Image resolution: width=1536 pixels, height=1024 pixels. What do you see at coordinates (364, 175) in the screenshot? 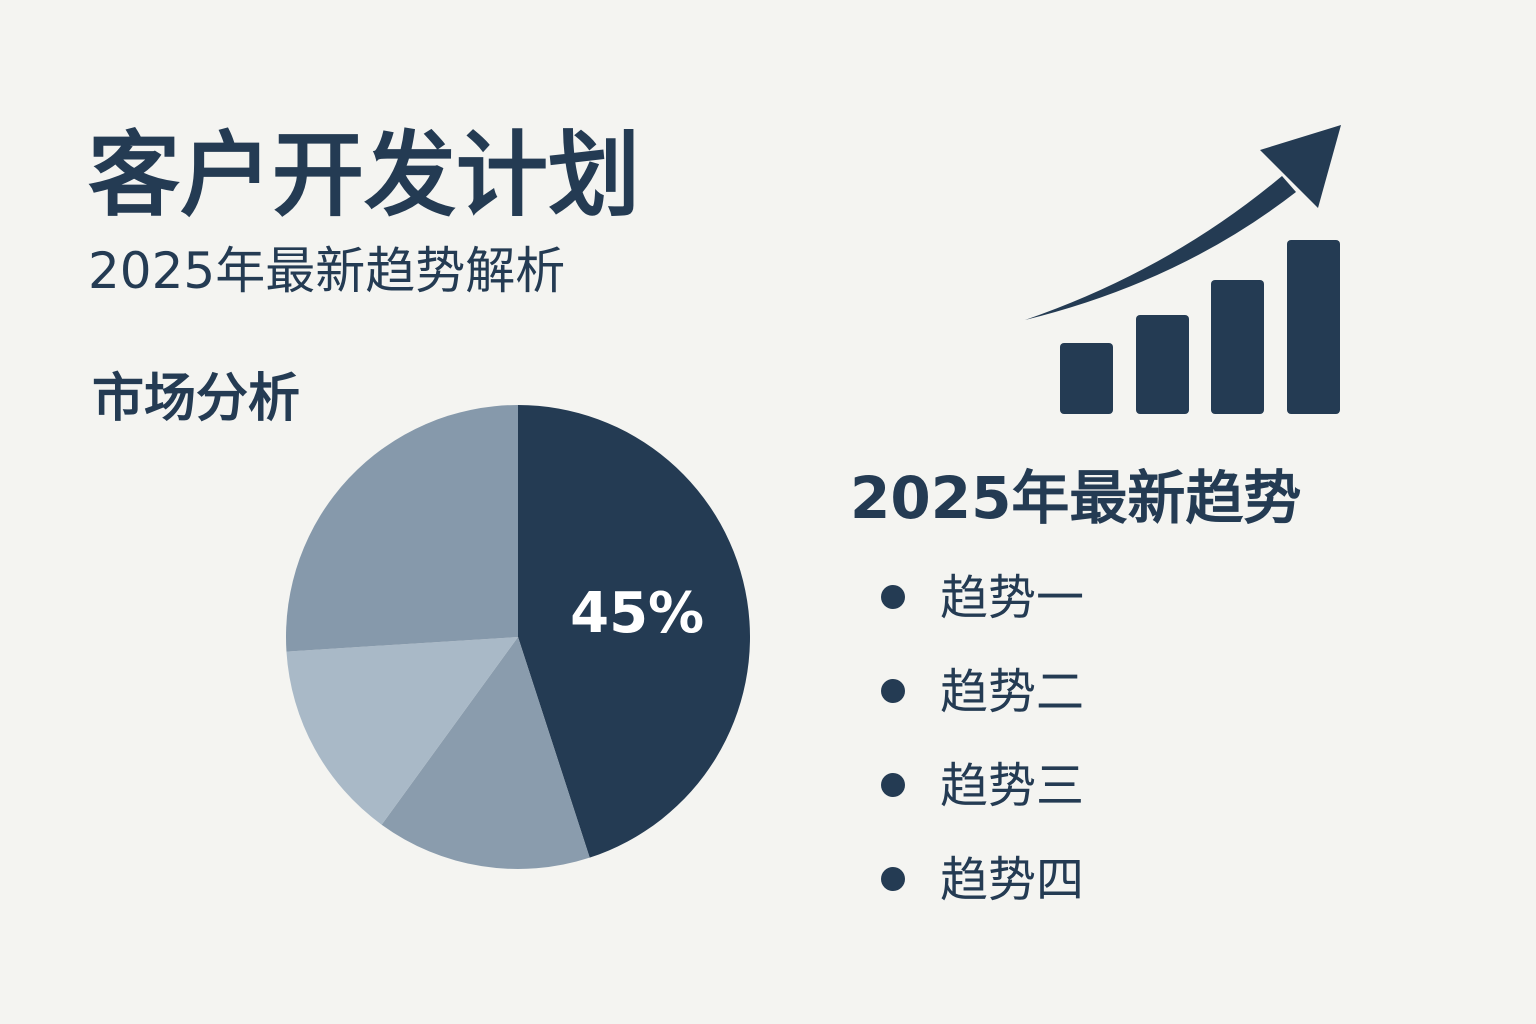
I see `page-title: 客户开发计划` at bounding box center [364, 175].